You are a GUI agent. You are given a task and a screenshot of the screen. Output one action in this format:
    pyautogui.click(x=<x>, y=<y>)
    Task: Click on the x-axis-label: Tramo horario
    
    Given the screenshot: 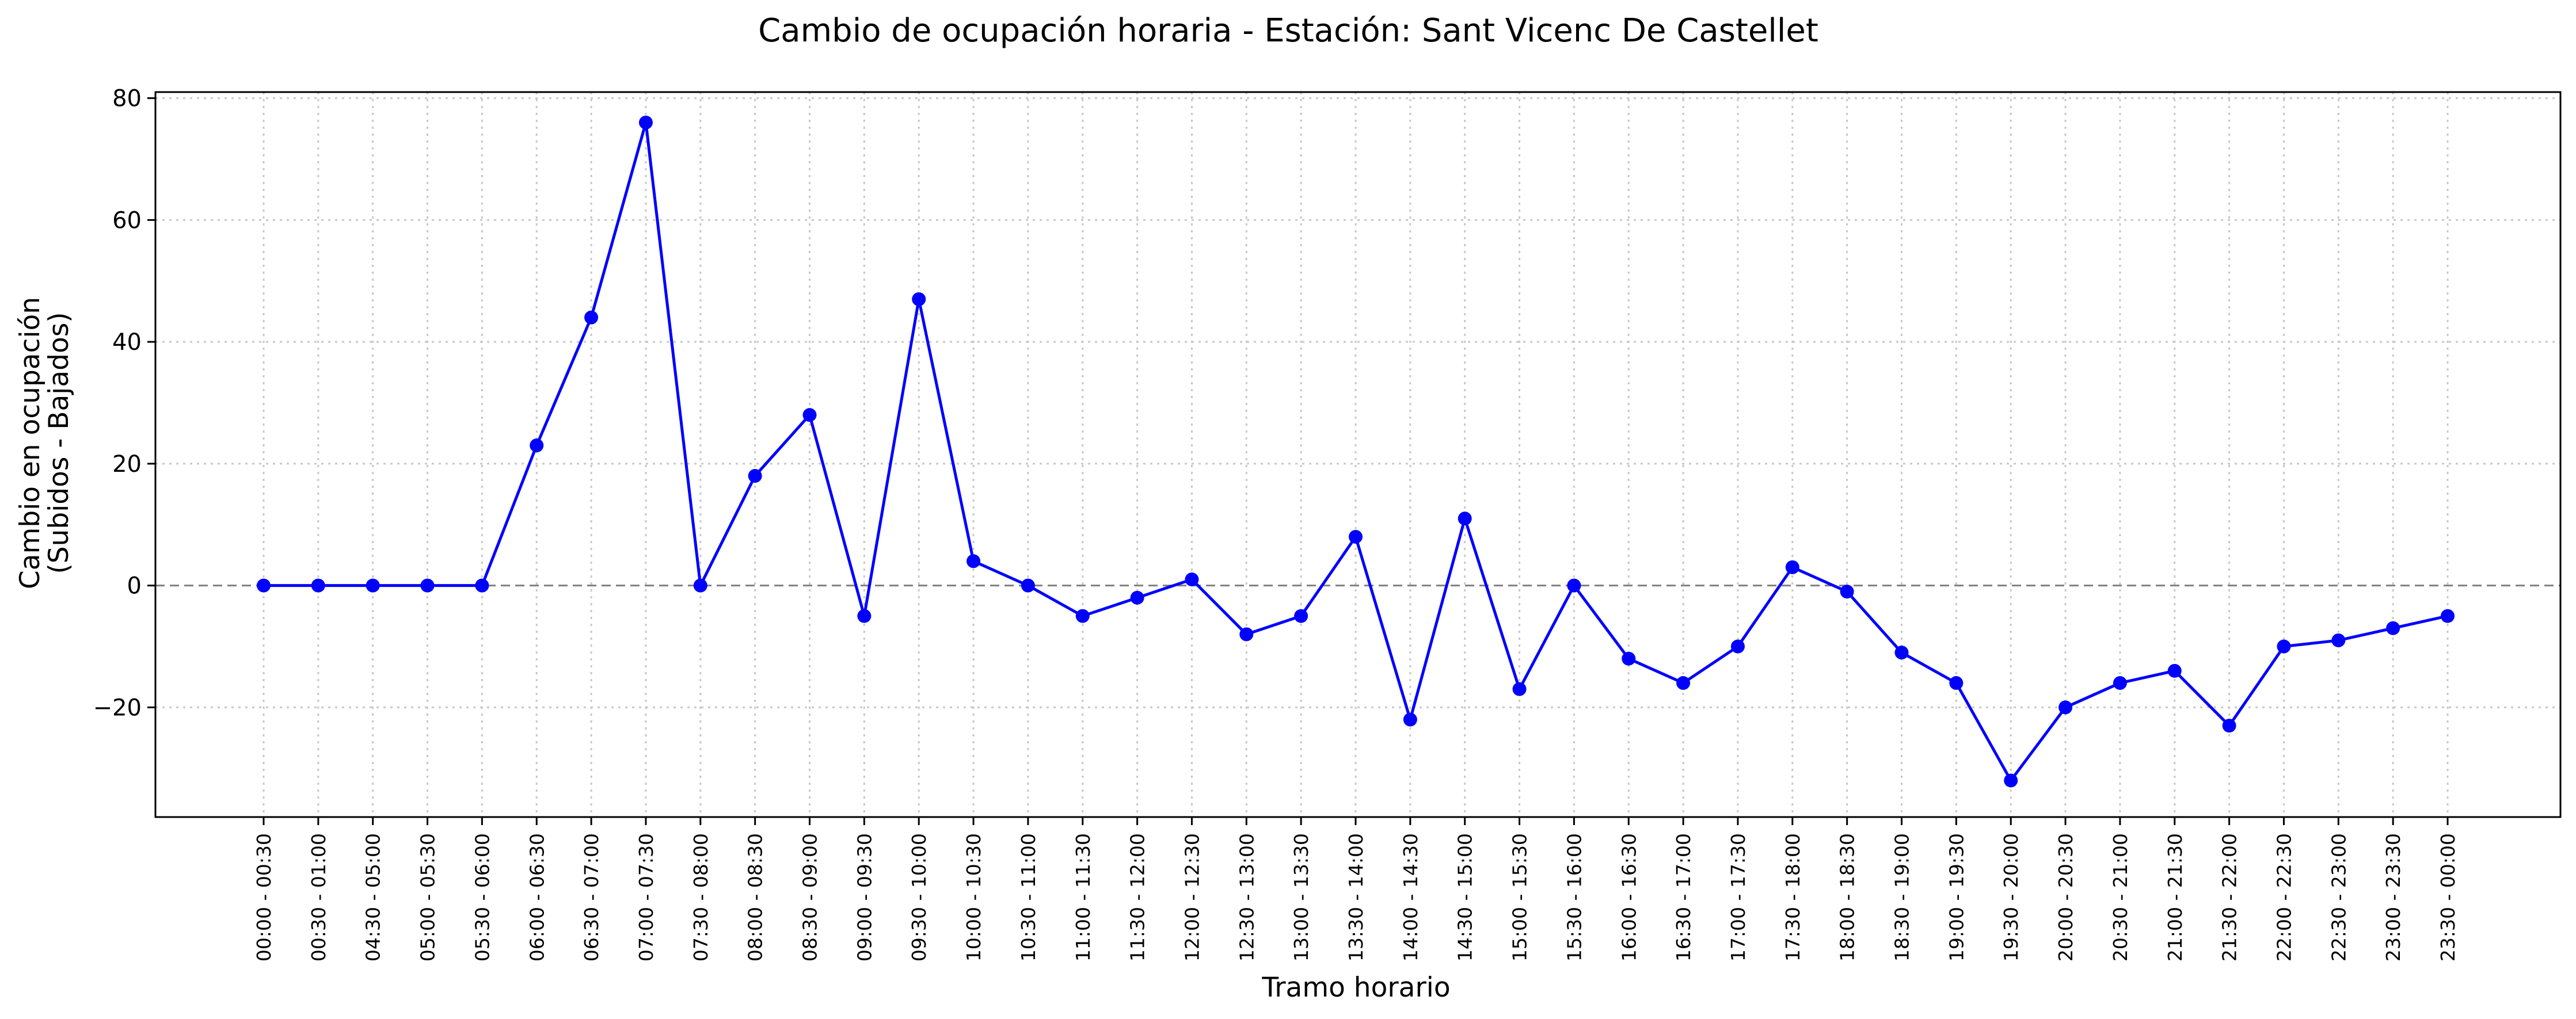 What is the action you would take?
    pyautogui.click(x=1356, y=987)
    